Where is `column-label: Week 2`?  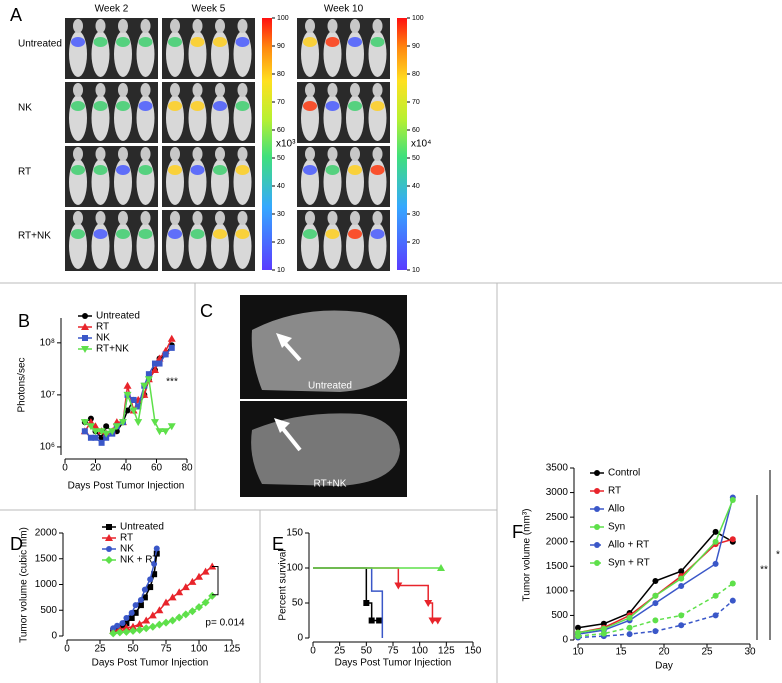
column-label: Week 2 is located at coordinates (112, 9).